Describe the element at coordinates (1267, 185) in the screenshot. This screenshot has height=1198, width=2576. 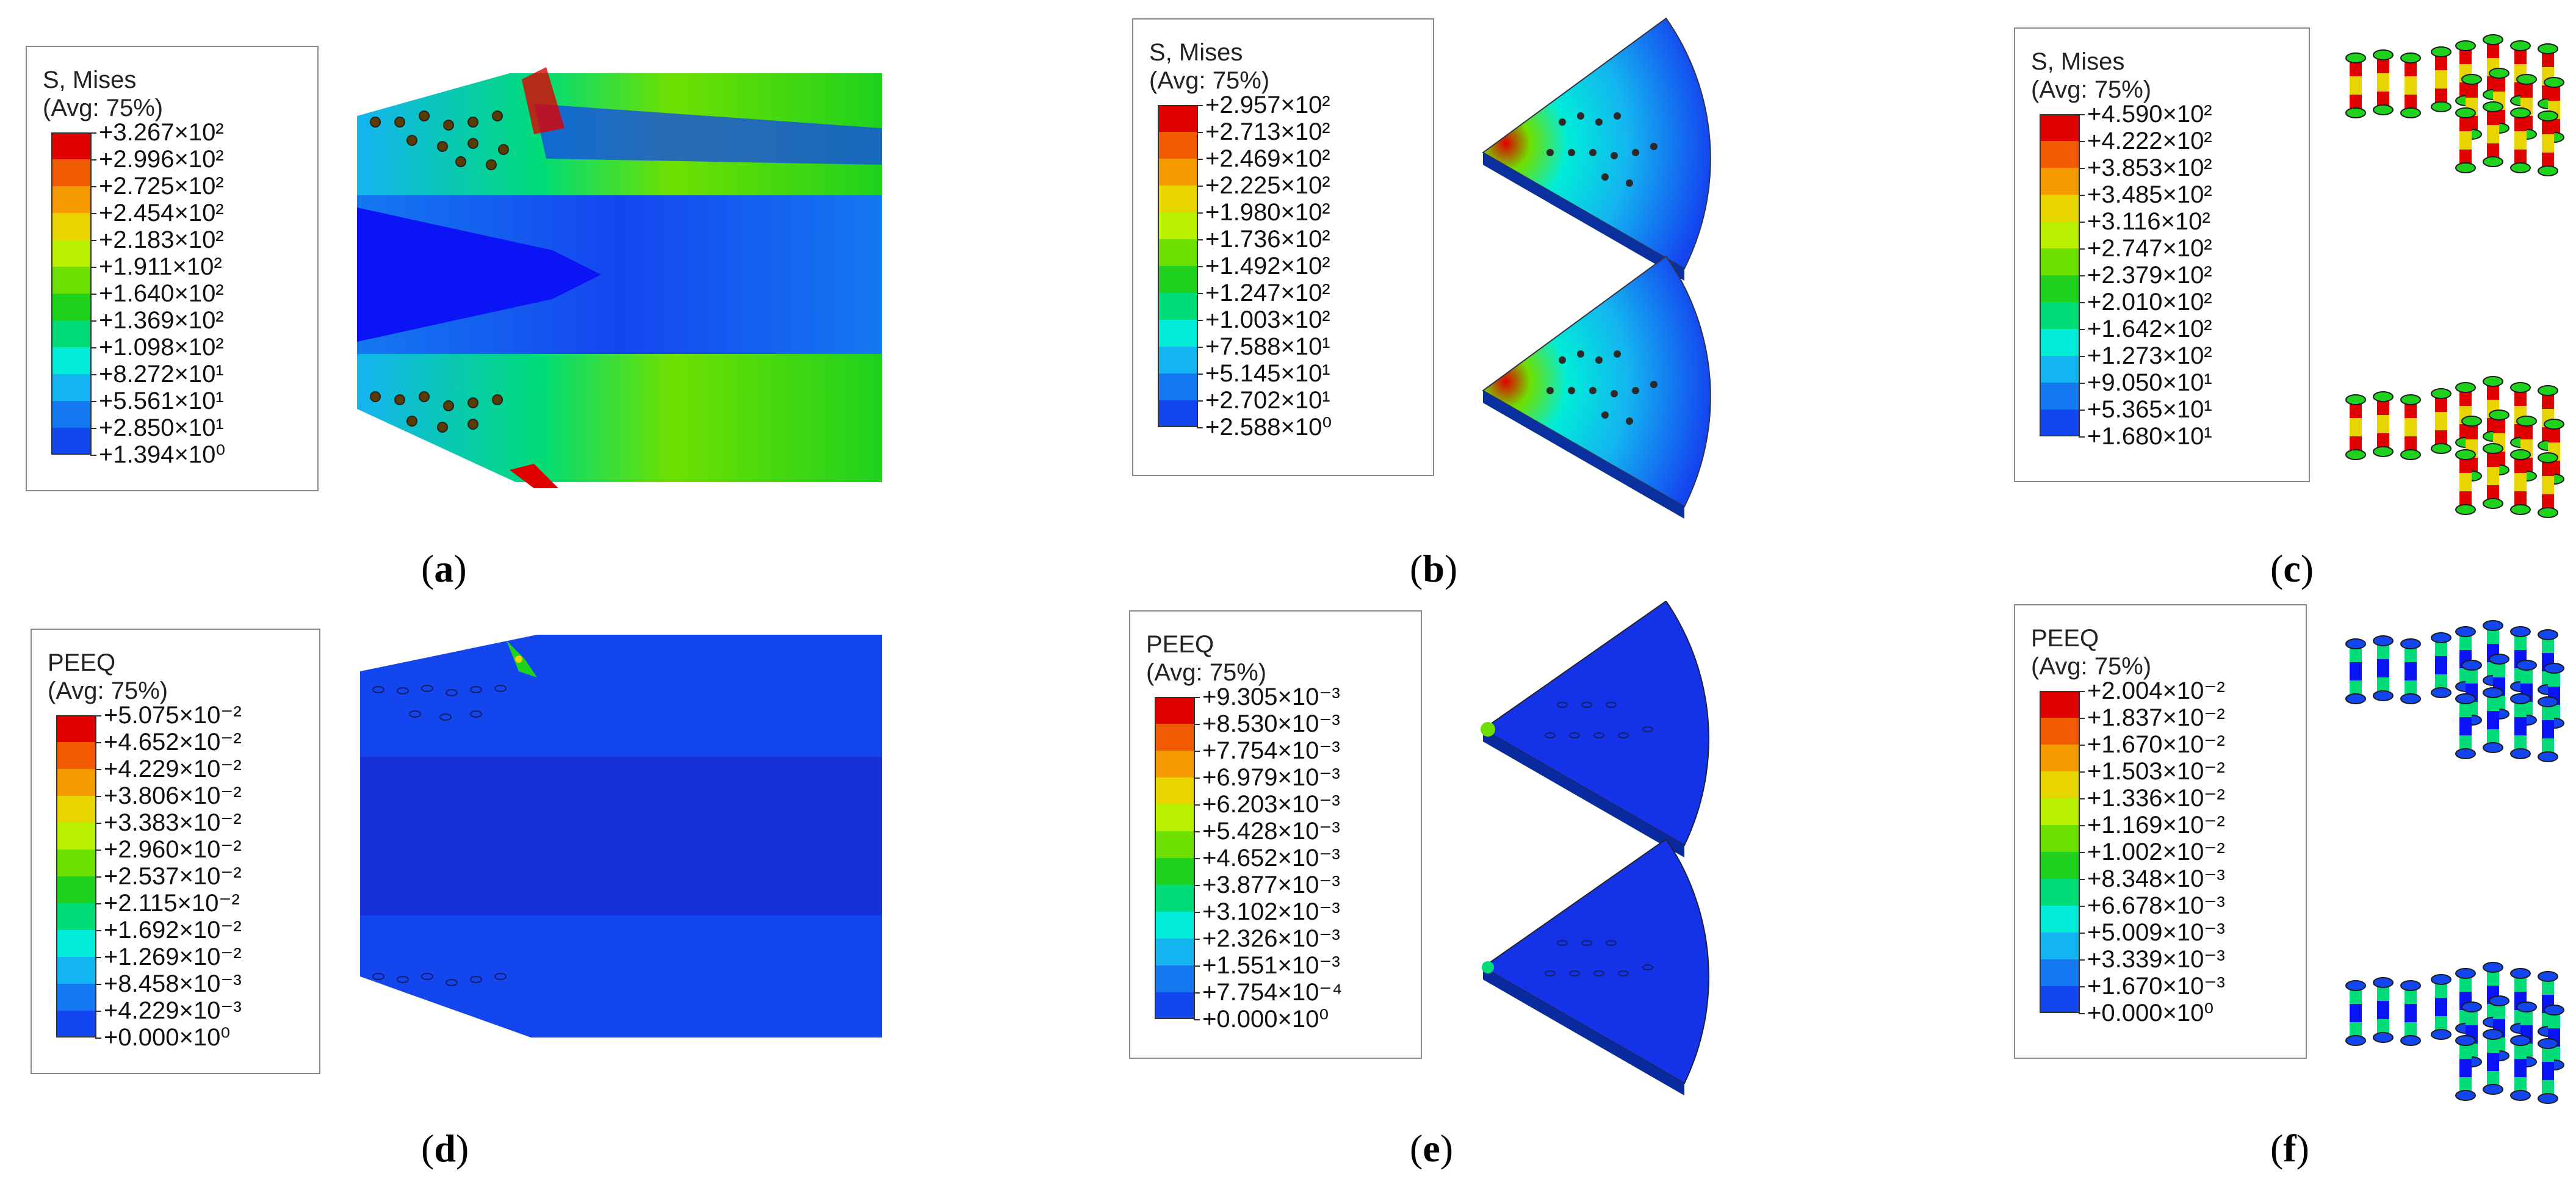
I see `legend-value: +2.225×10²` at that location.